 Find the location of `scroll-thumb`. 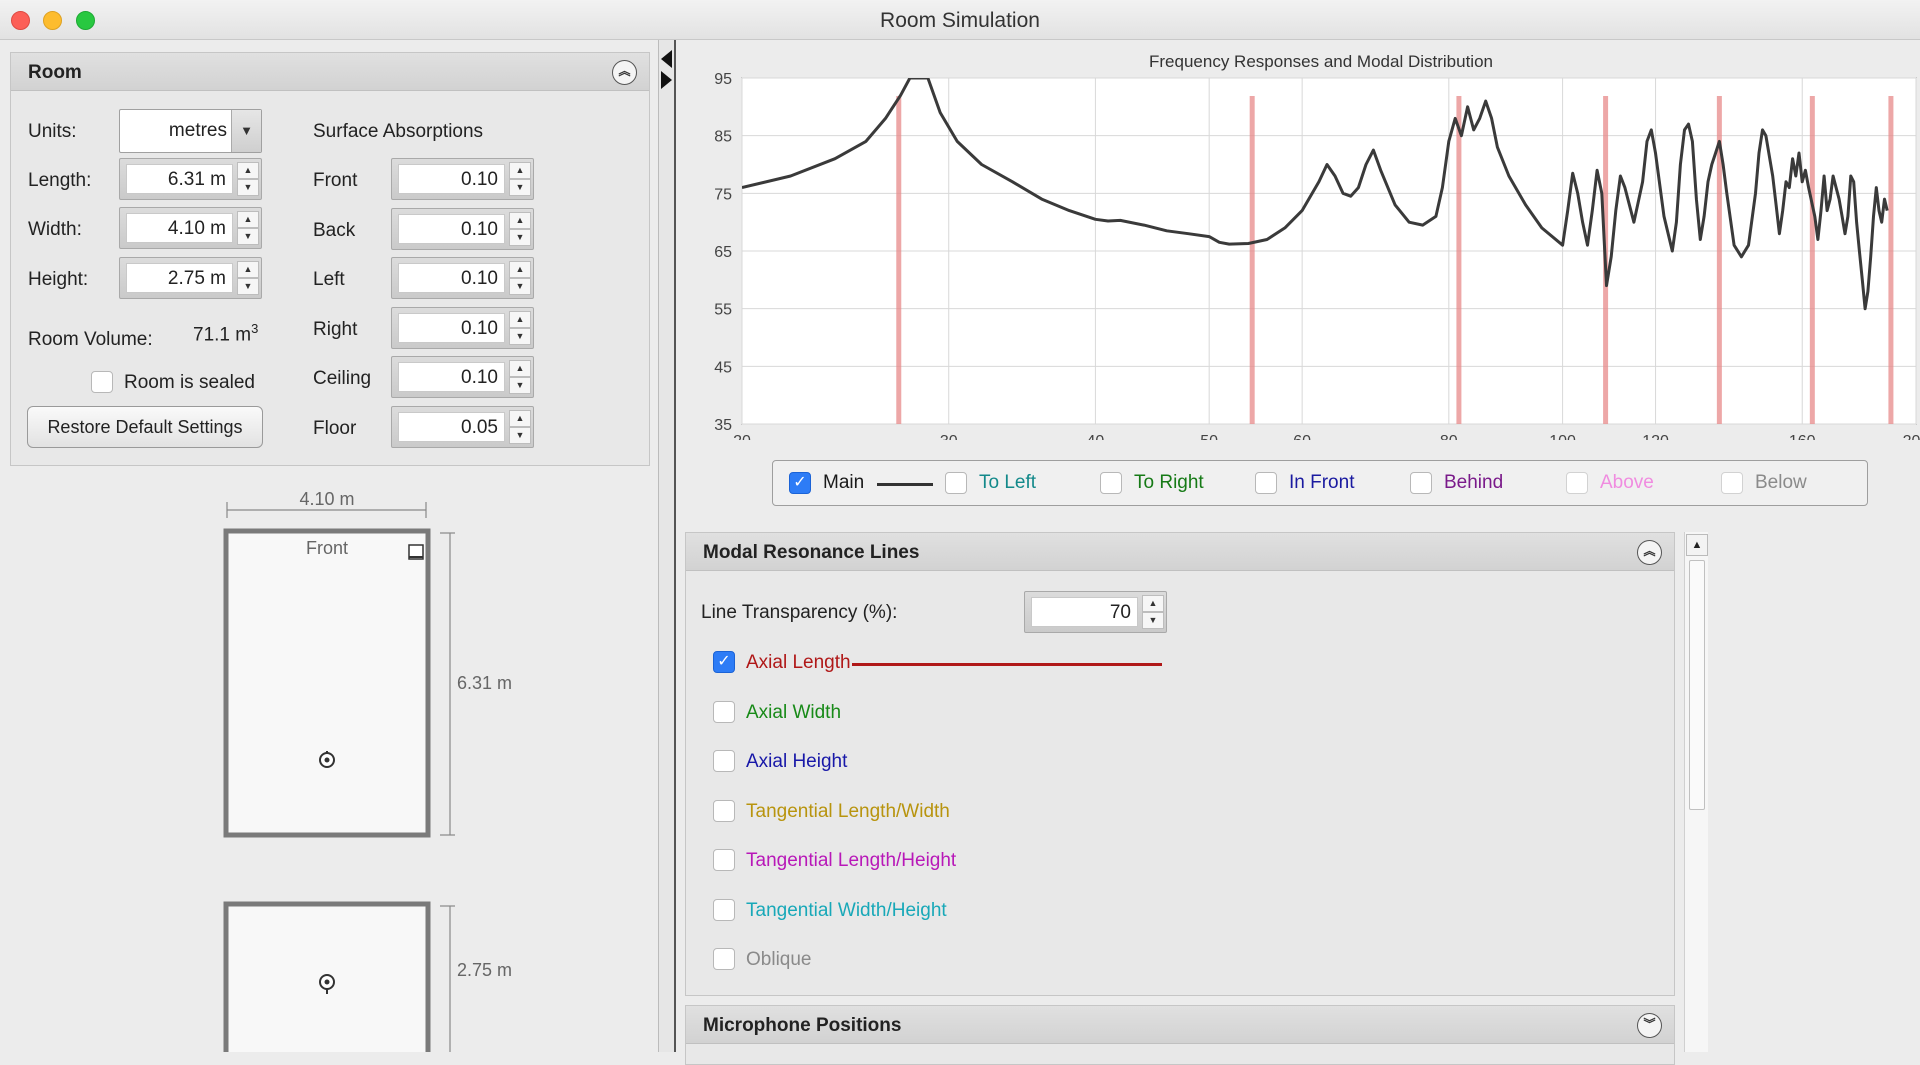

scroll-thumb is located at coordinates (1697, 685).